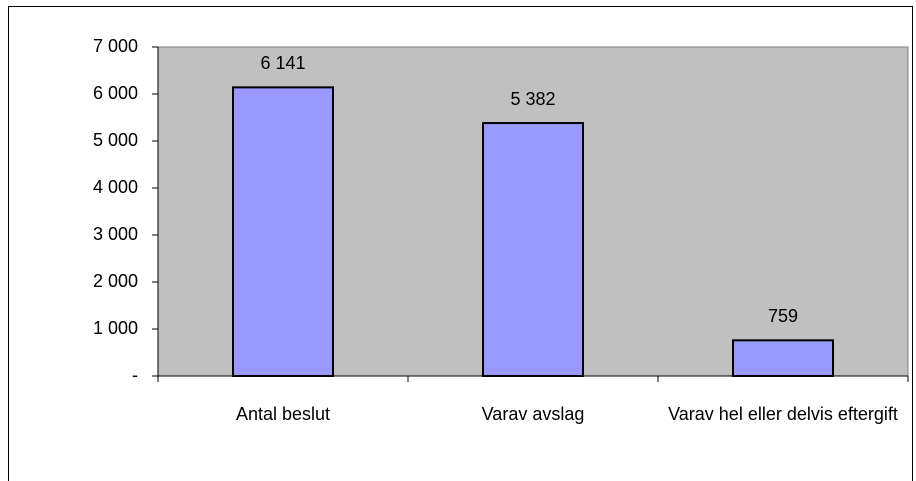 The height and width of the screenshot is (481, 916). What do you see at coordinates (282, 63) in the screenshot?
I see `value-label: 6 141` at bounding box center [282, 63].